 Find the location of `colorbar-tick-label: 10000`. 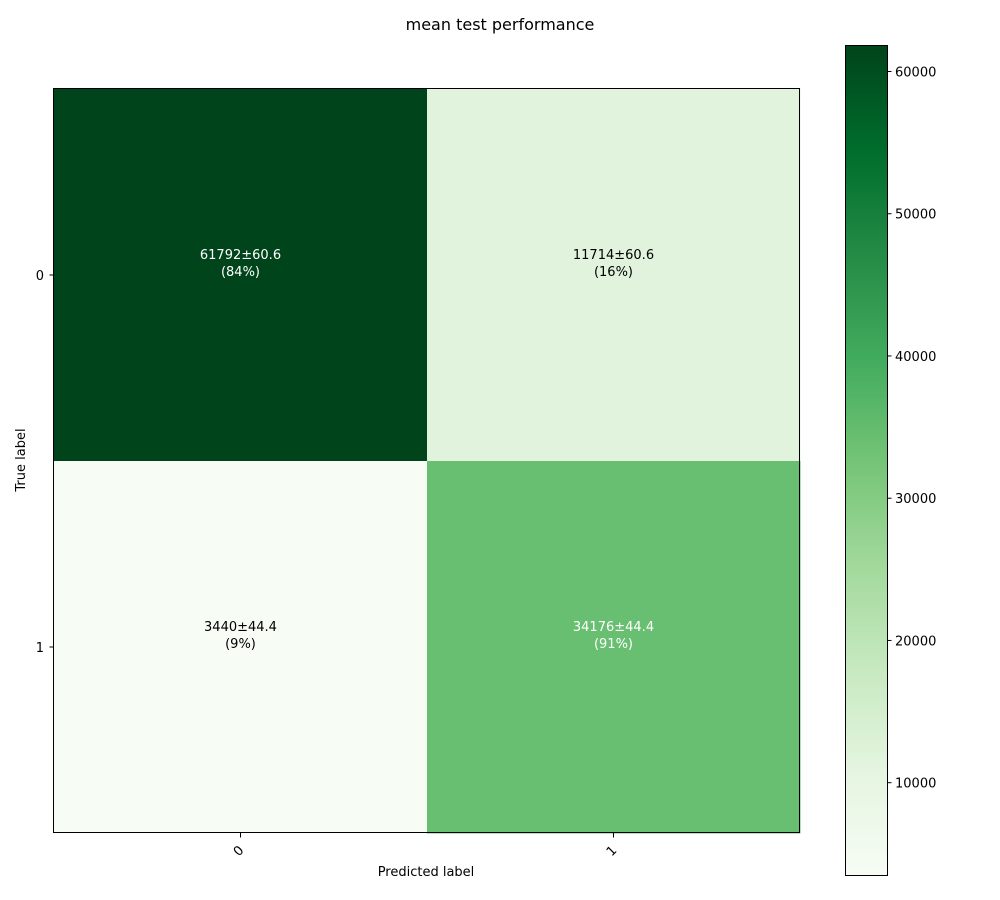

colorbar-tick-label: 10000 is located at coordinates (915, 784).